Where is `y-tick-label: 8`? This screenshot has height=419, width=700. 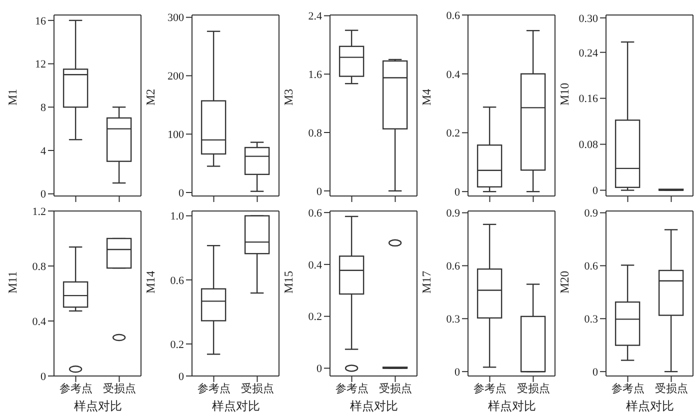 y-tick-label: 8 is located at coordinates (43, 108).